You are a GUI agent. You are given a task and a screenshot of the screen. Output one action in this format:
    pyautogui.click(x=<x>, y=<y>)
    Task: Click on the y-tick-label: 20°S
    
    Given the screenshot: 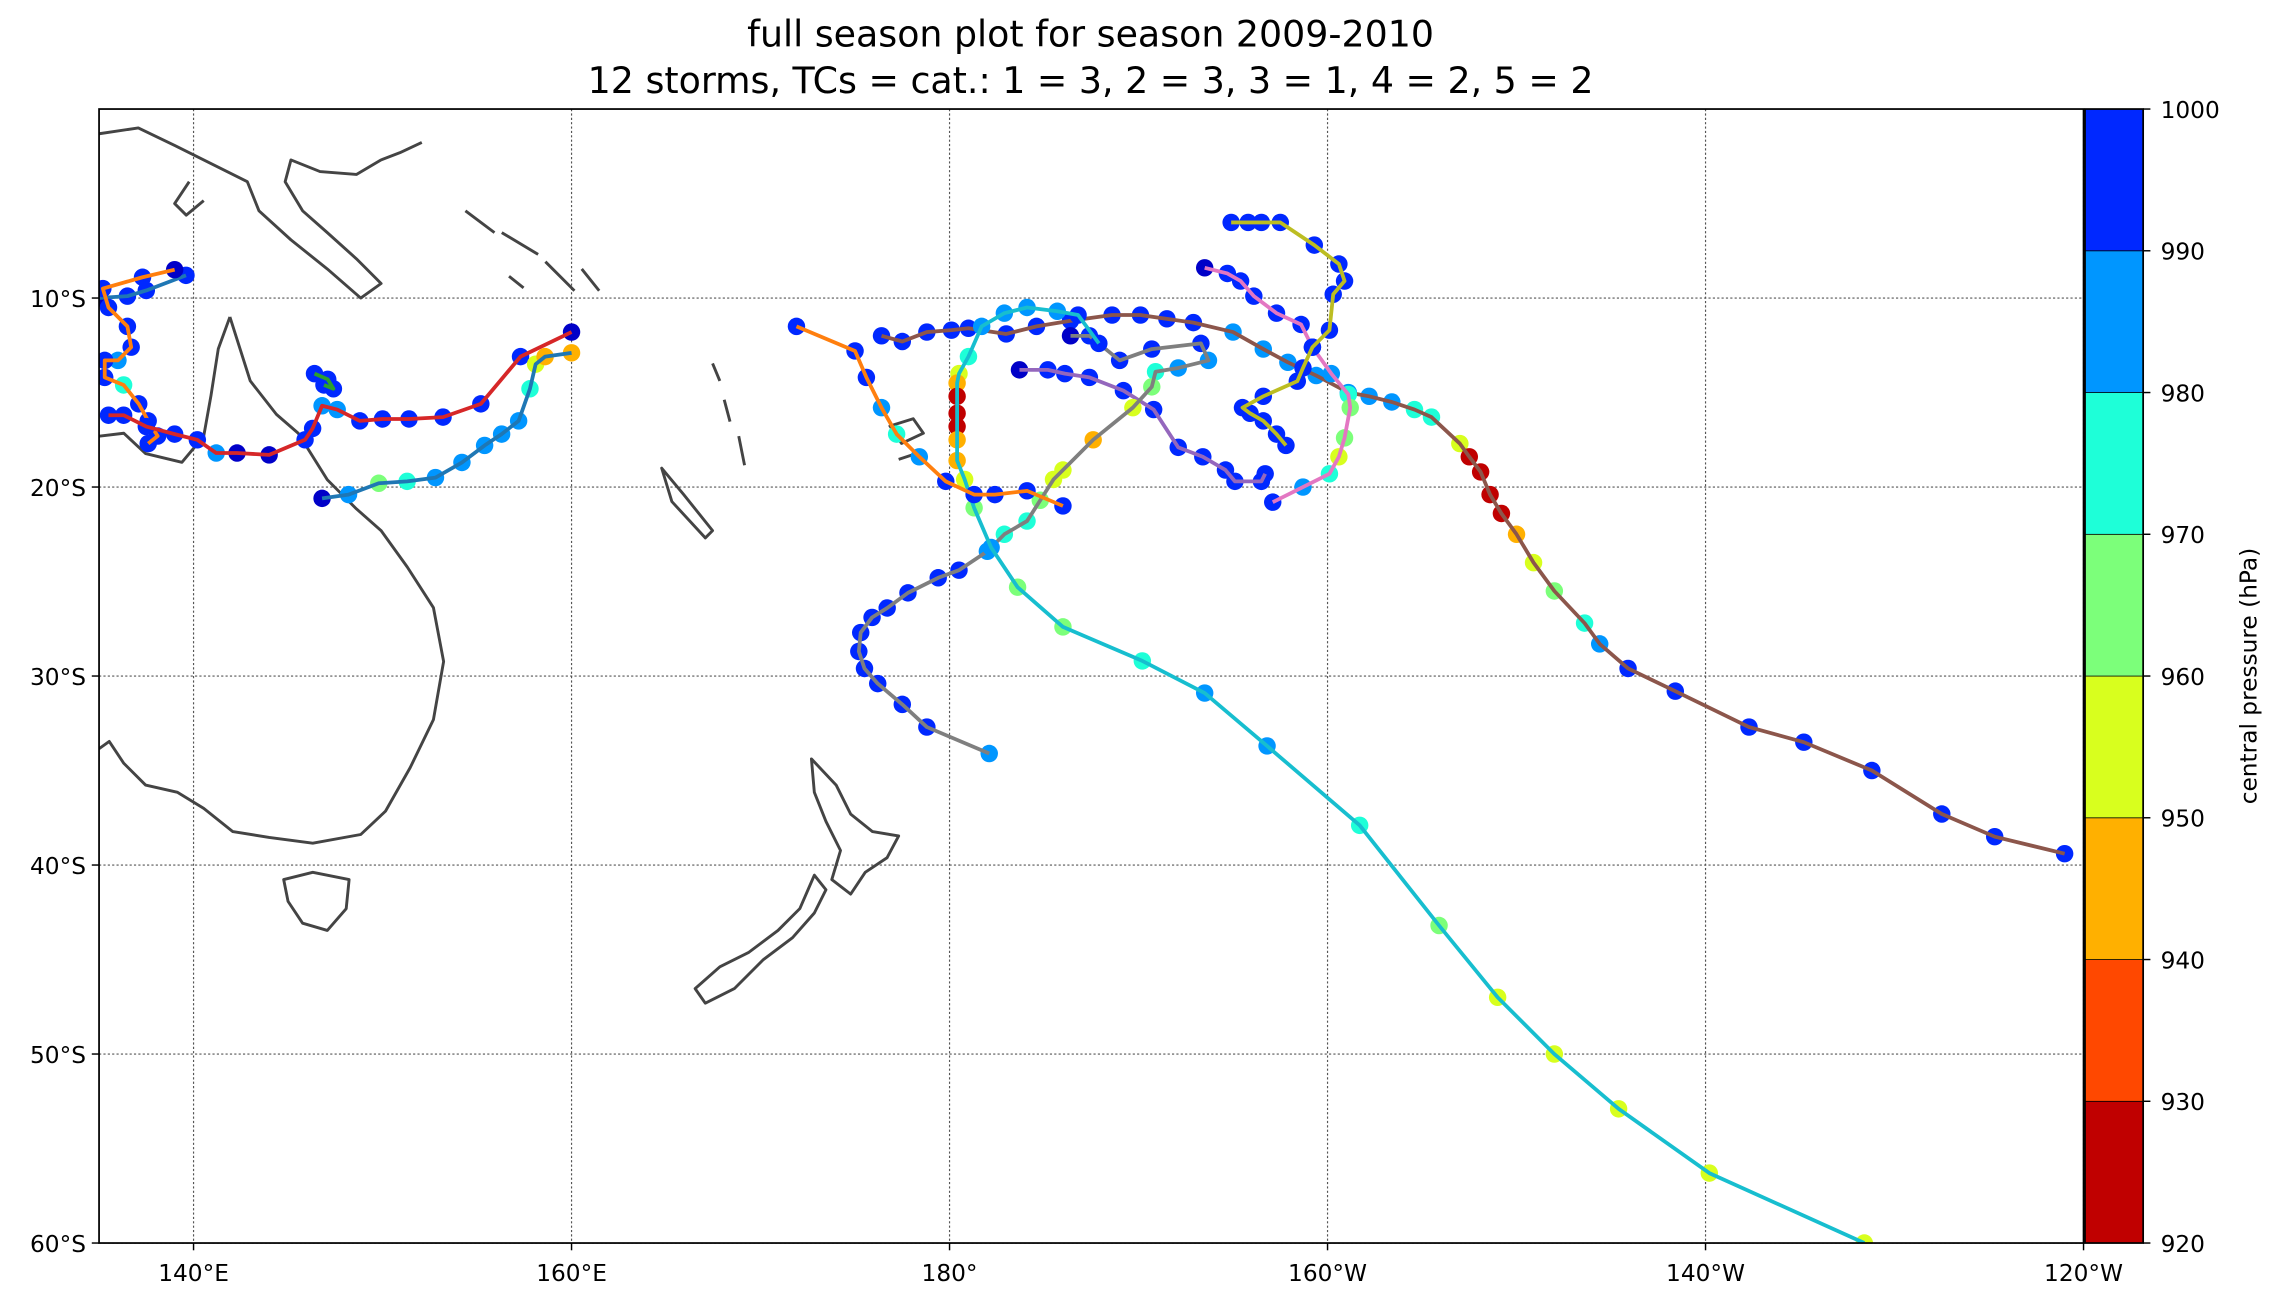 What is the action you would take?
    pyautogui.click(x=58, y=488)
    